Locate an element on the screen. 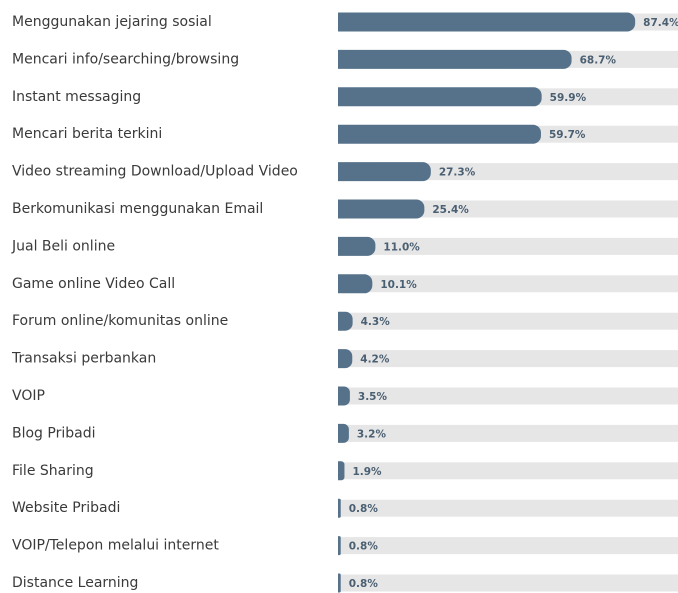 The height and width of the screenshot is (593, 678). value-label: 68.7% is located at coordinates (598, 60).